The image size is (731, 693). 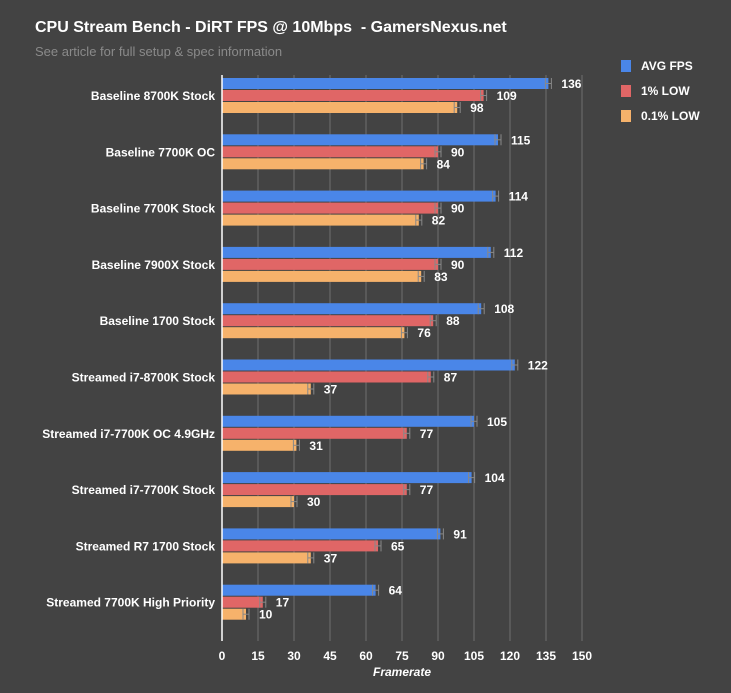 I want to click on data-label: 122, so click(x=538, y=366).